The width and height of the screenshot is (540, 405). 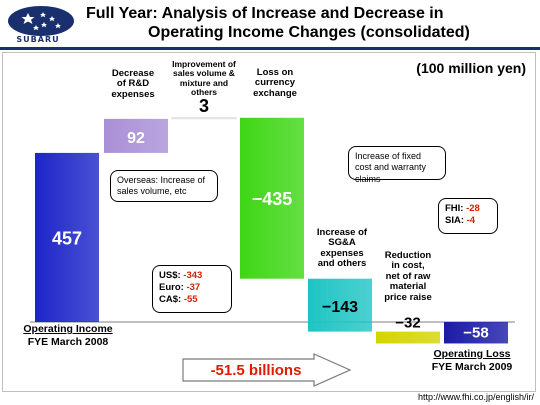 I want to click on value-label: 457, so click(x=67, y=238).